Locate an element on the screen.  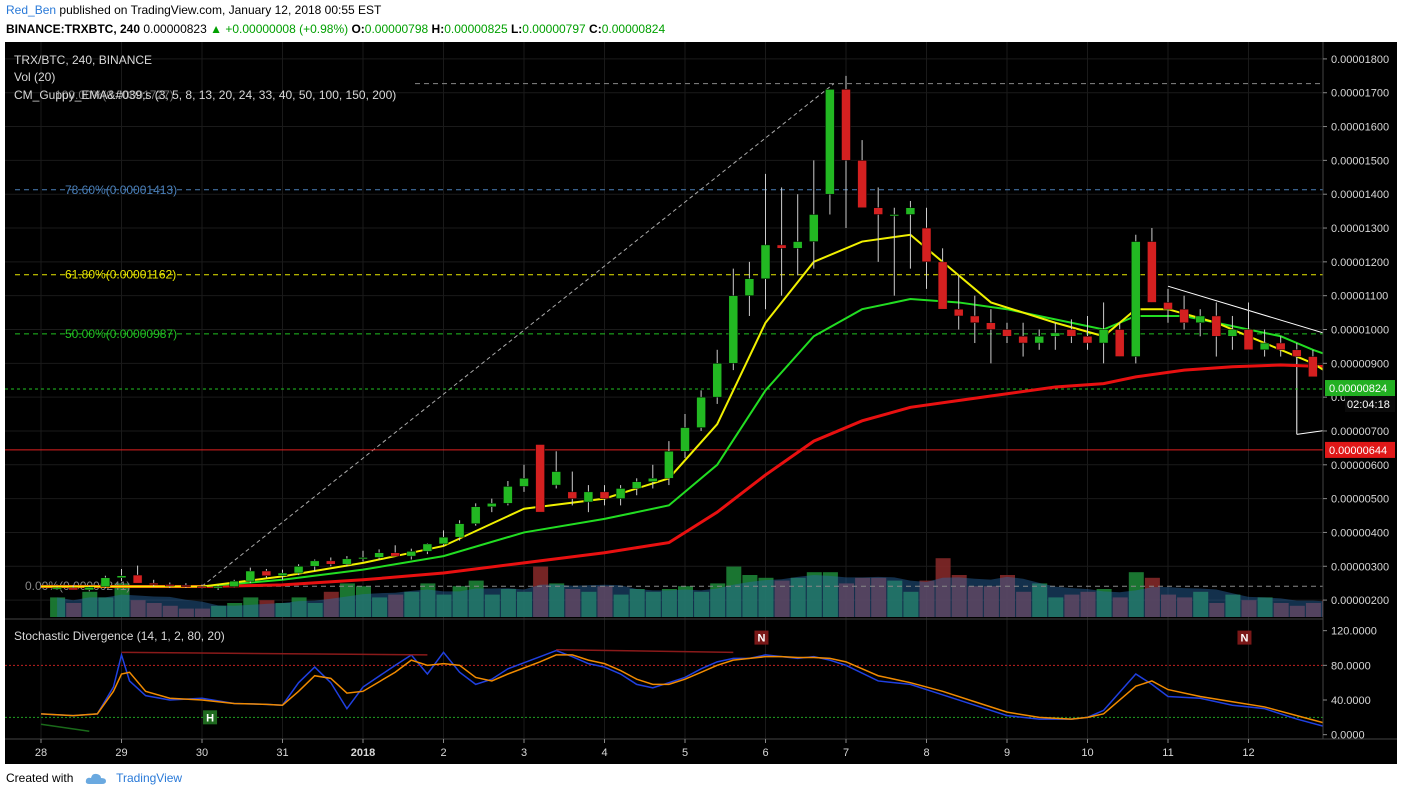
low-value: 0.00000797 is located at coordinates (554, 29).